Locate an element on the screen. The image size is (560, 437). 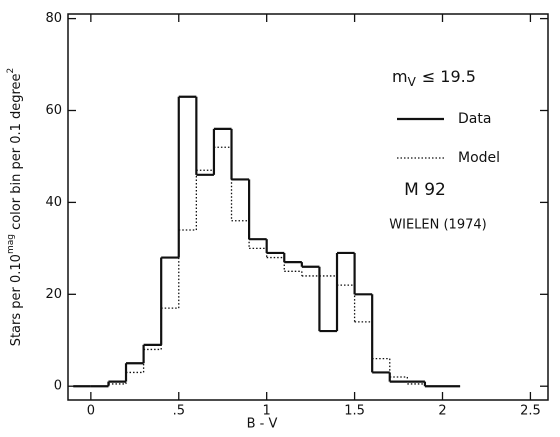
y-tick-label: 60 is located at coordinates (53, 110).